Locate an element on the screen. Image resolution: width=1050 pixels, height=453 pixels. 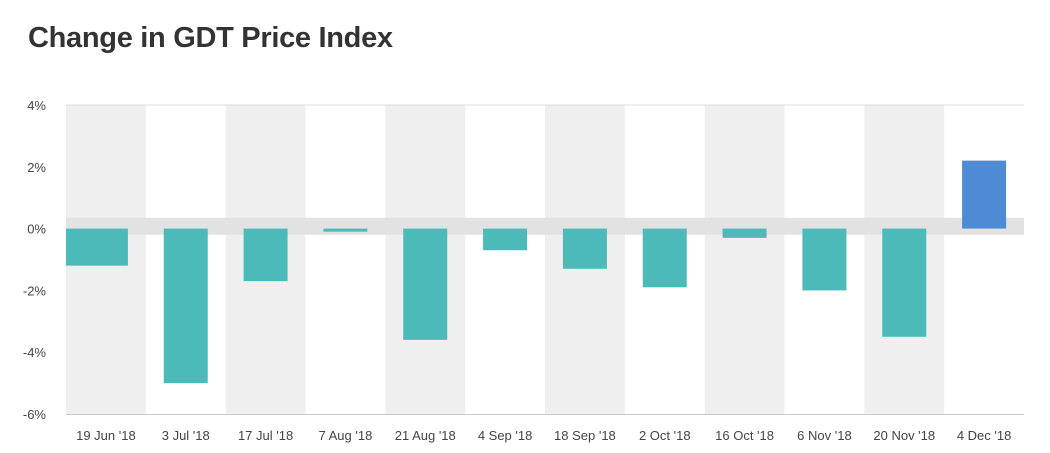
x-tick-label: 2 Oct '18 is located at coordinates (665, 435).